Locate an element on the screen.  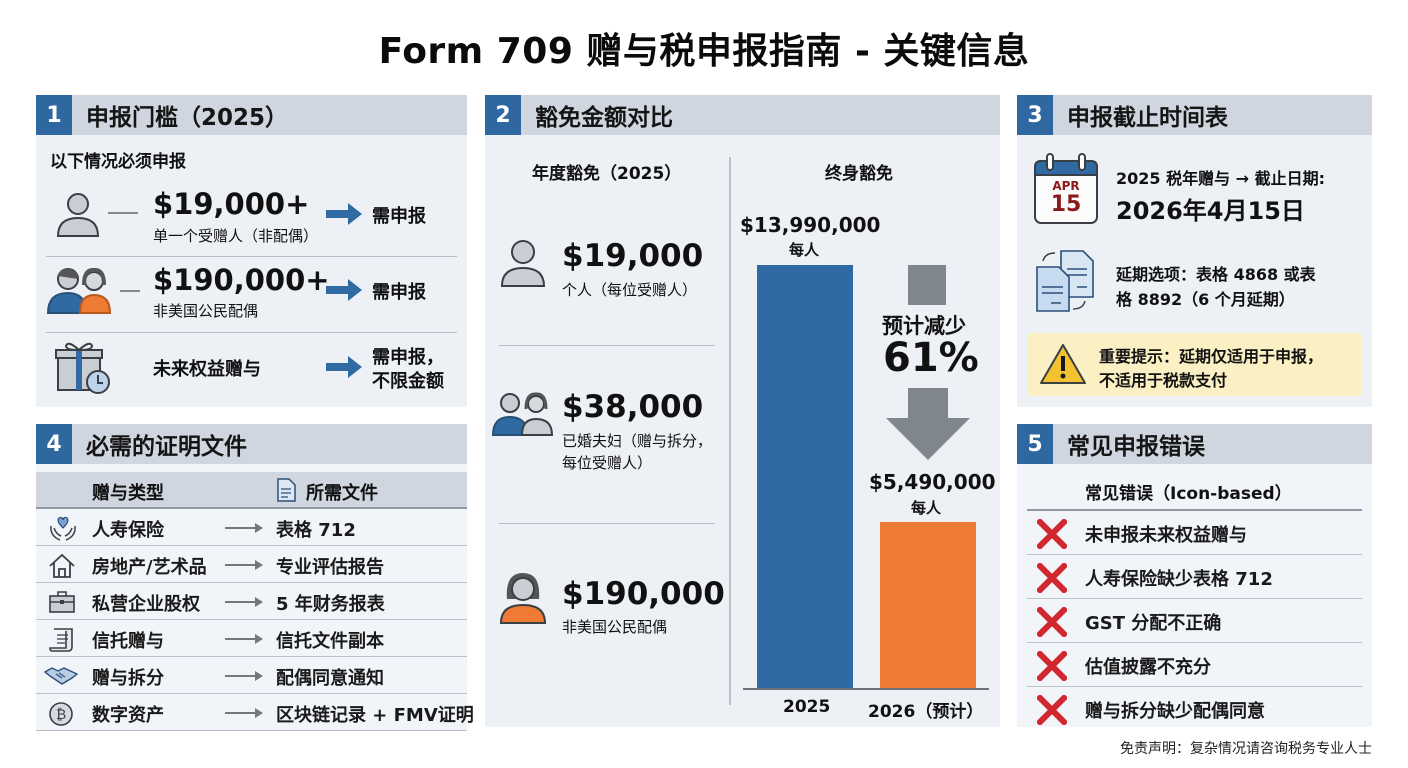
annual-amount: $38,000 is located at coordinates (633, 407).